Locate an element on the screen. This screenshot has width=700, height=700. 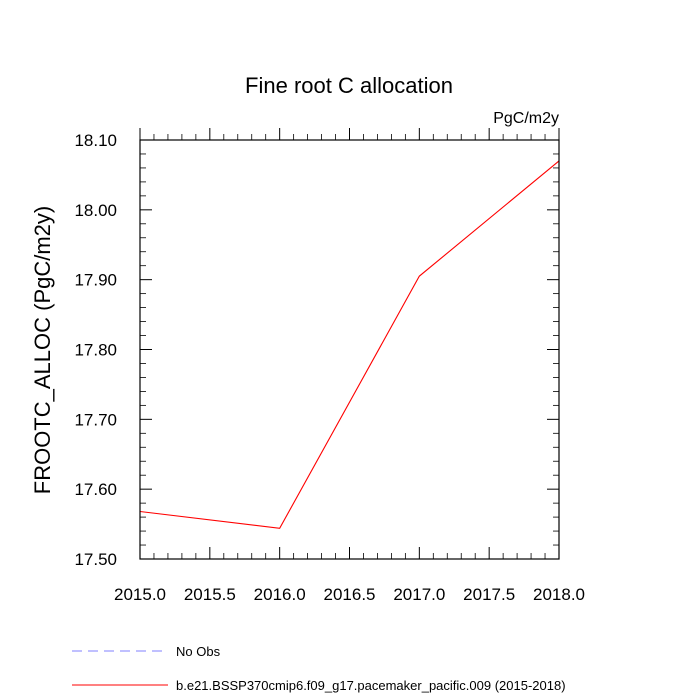
x-tick-label: 2016.5 is located at coordinates (350, 594).